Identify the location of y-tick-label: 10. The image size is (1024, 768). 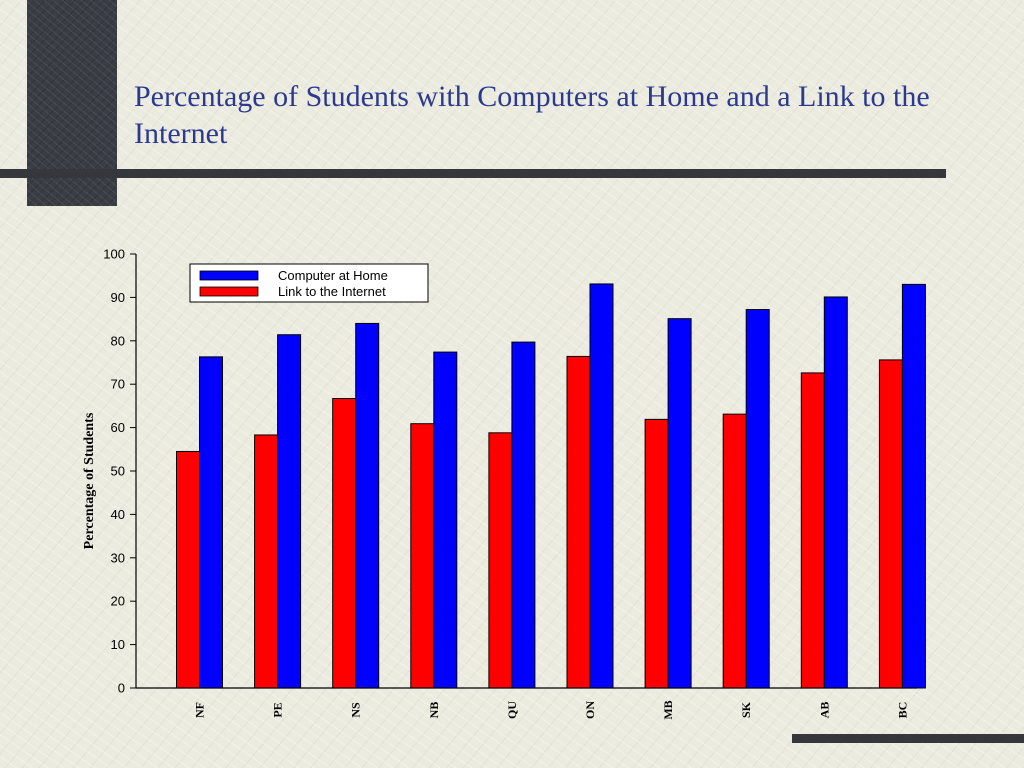
(118, 644).